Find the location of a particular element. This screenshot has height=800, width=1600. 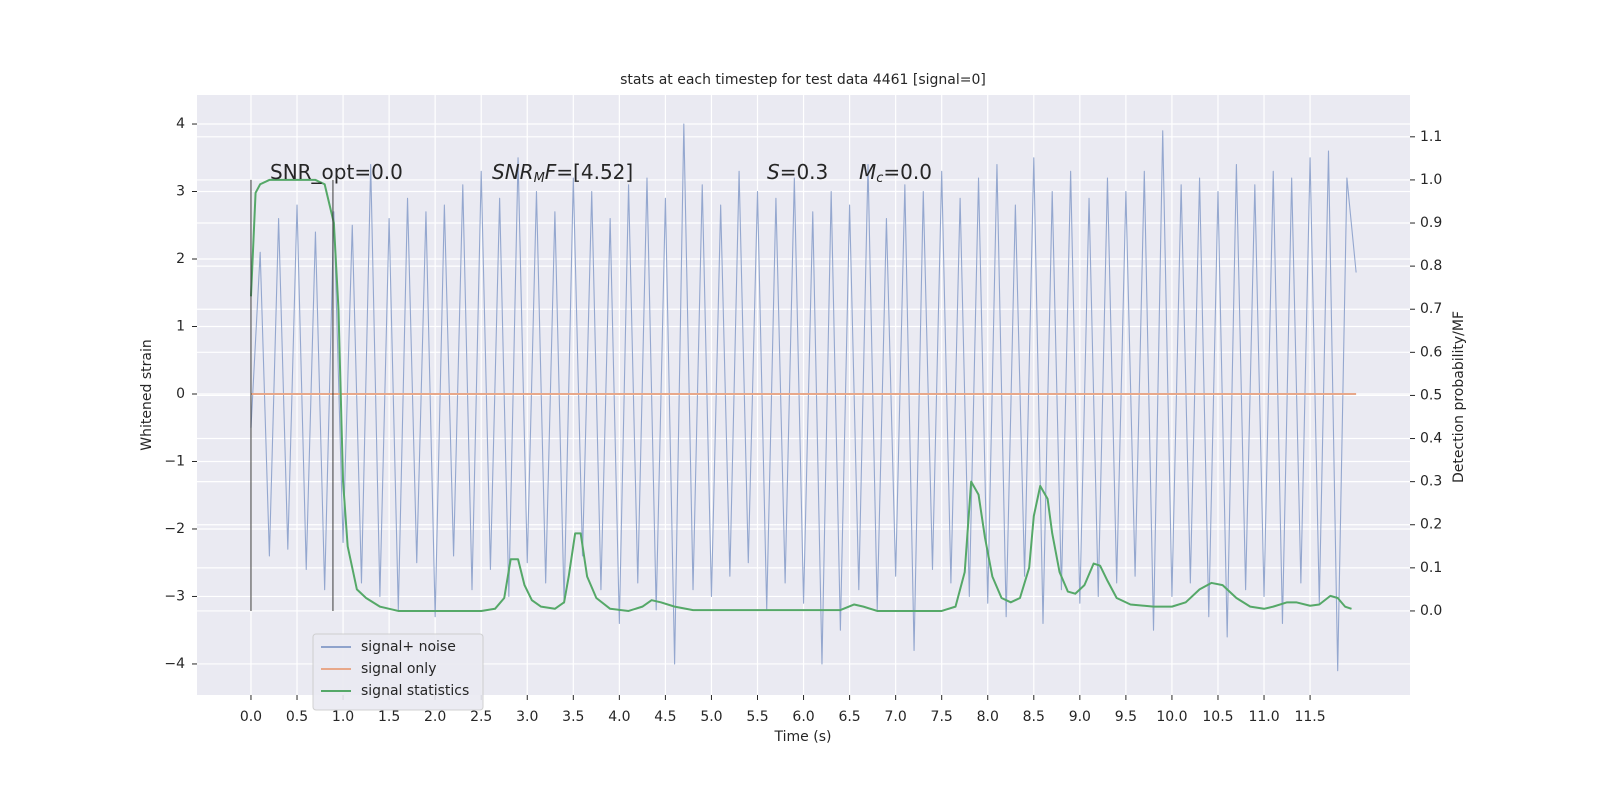

y2-tick-label: 0.2 is located at coordinates (1431, 525).